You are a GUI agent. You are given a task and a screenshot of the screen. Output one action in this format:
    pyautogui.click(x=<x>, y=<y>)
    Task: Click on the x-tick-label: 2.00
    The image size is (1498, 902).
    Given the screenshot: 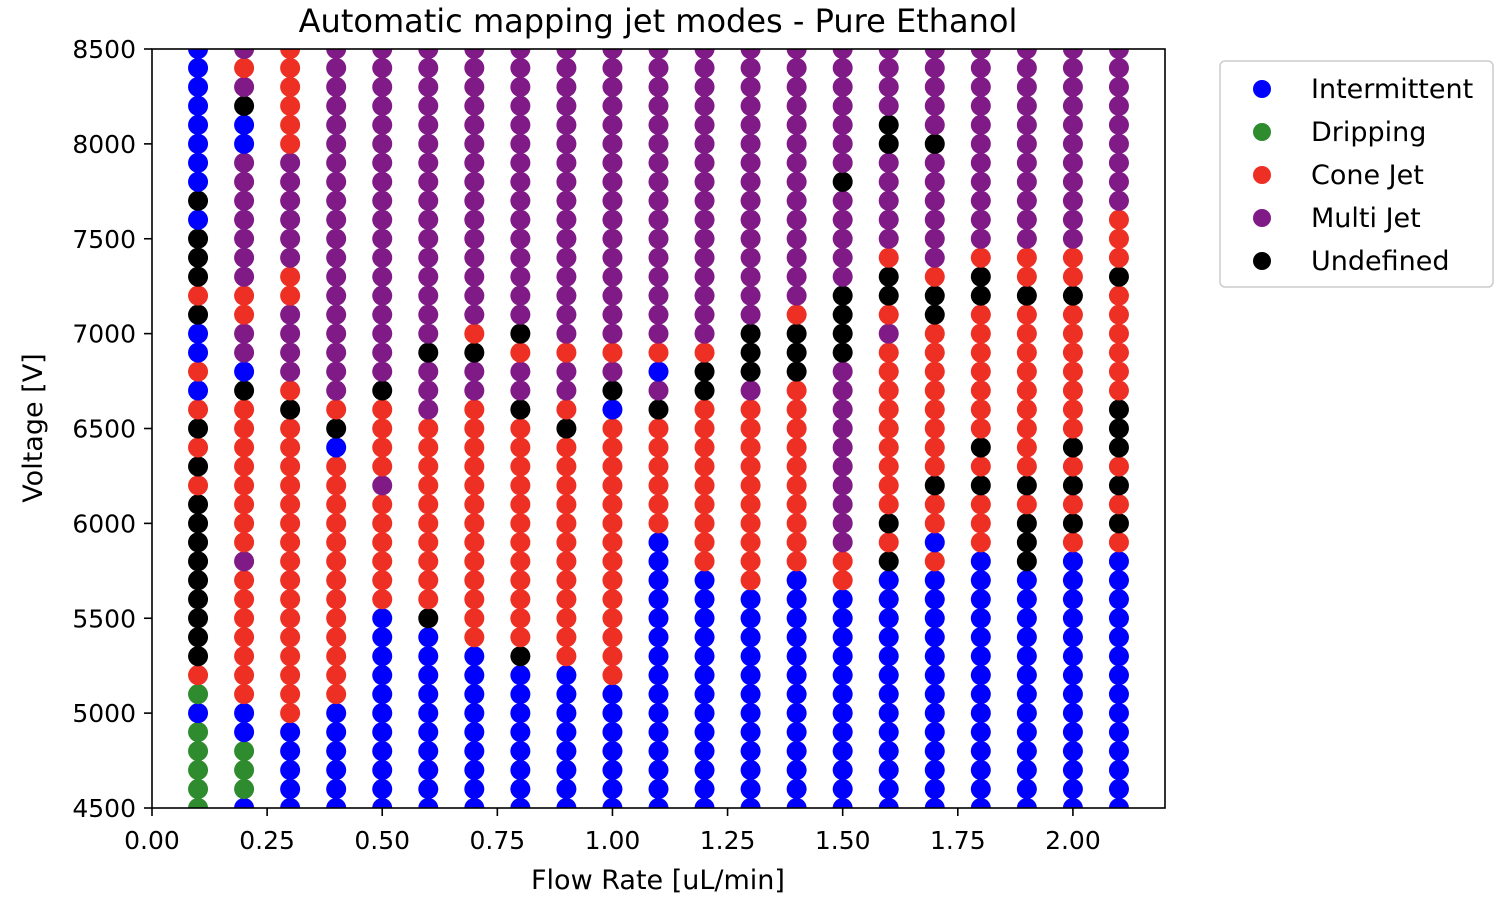 What is the action you would take?
    pyautogui.click(x=1073, y=840)
    